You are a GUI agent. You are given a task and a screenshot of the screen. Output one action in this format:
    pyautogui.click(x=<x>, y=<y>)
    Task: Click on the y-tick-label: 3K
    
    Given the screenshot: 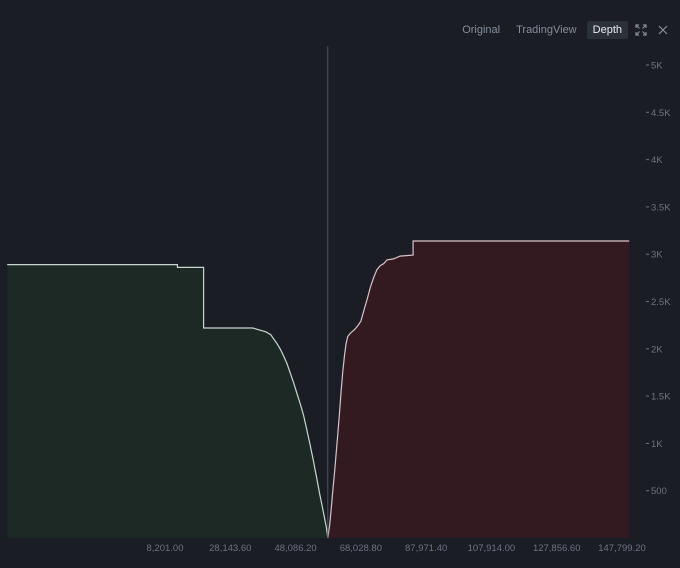 What is the action you would take?
    pyautogui.click(x=657, y=255)
    